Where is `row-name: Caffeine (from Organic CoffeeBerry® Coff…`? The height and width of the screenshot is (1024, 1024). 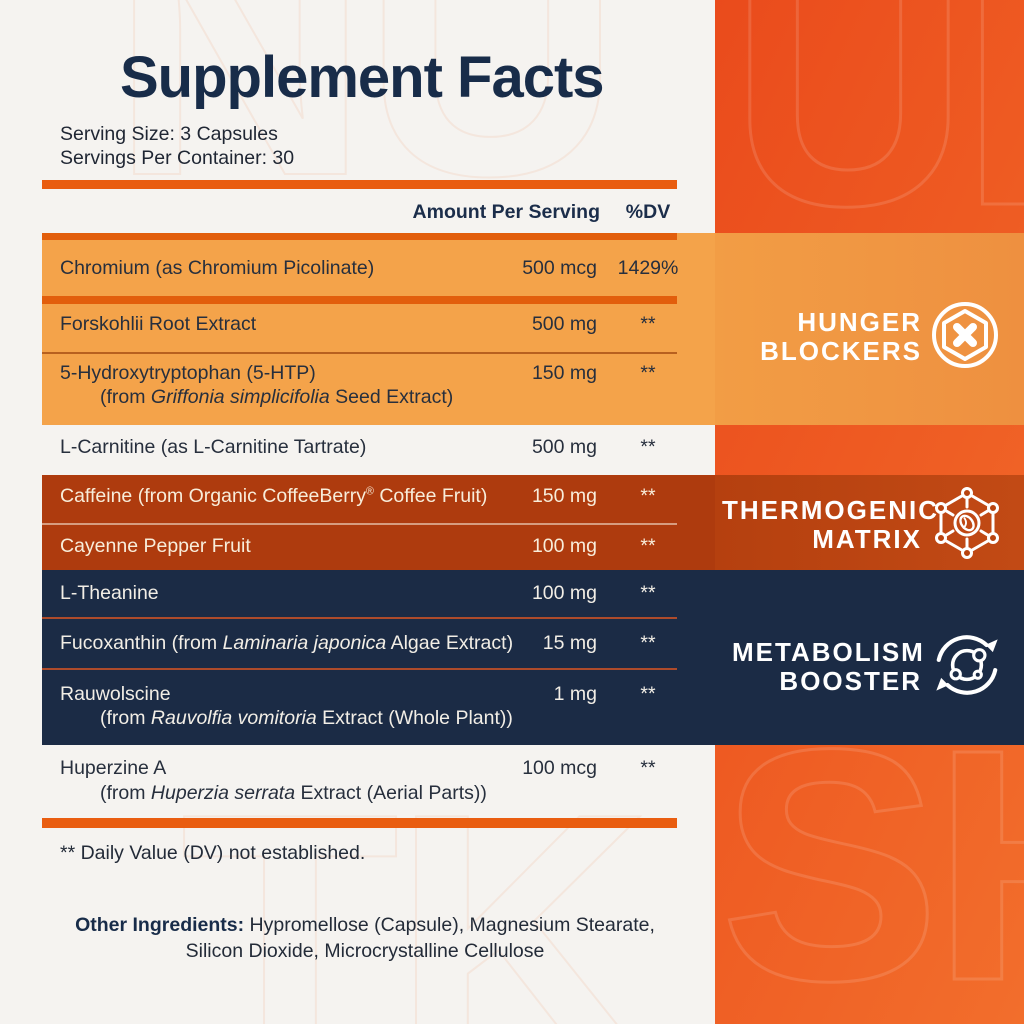 row-name: Caffeine (from Organic CoffeeBerry® Coff… is located at coordinates (273, 496).